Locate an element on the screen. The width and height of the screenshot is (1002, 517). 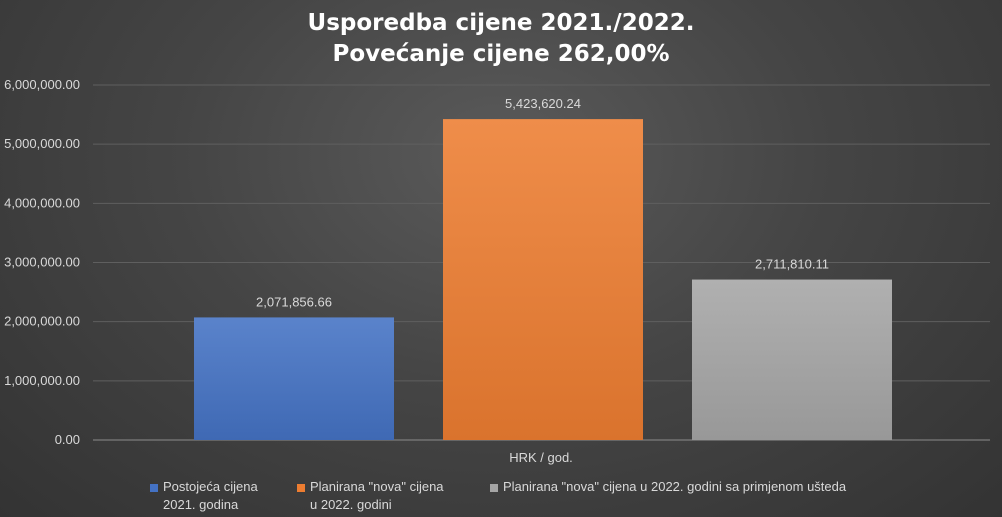
legend-swatch-existing-price is located at coordinates (154, 488).